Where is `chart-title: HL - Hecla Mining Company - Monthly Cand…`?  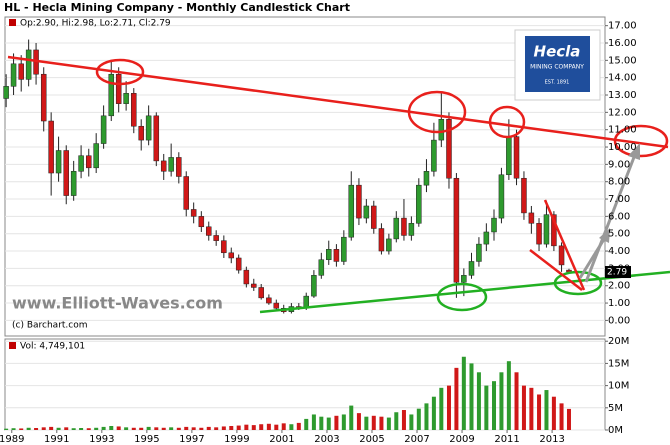 chart-title: HL - Hecla Mining Company - Monthly Cand… is located at coordinates (177, 7).